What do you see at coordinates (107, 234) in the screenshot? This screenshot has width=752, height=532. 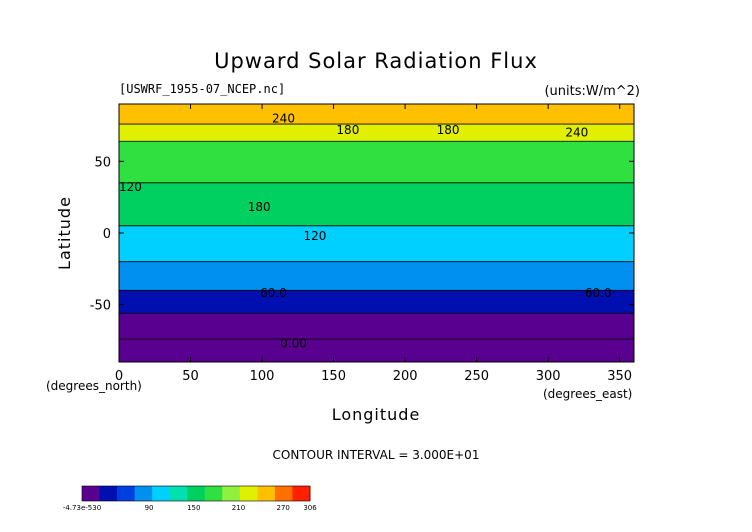 I see `y-tick-label: 0` at bounding box center [107, 234].